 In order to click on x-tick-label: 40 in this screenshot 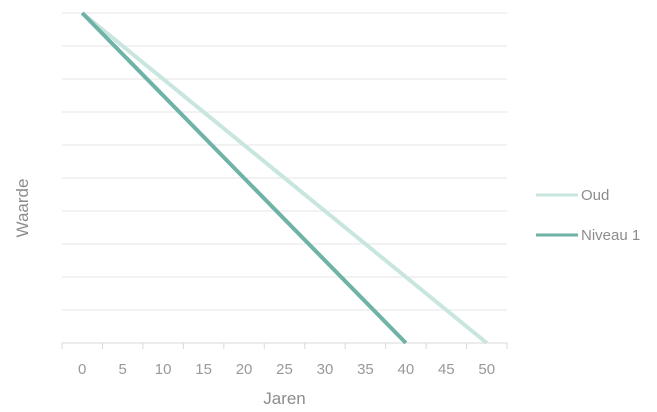, I will do `click(406, 369)`.